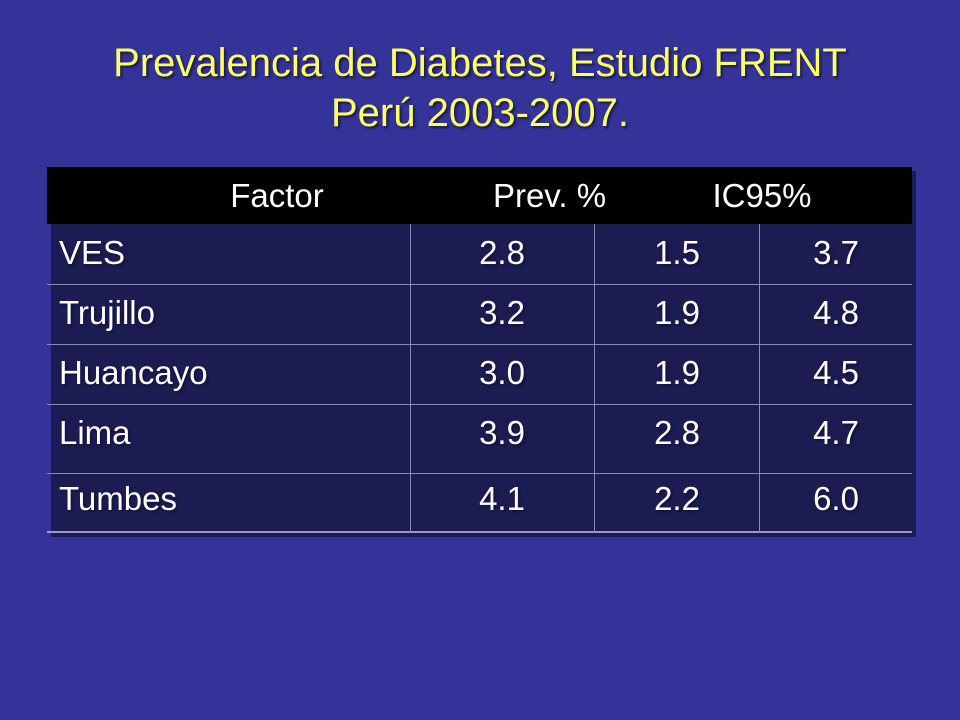 The width and height of the screenshot is (960, 720). What do you see at coordinates (836, 498) in the screenshot?
I see `cell-ic-high: 6.0` at bounding box center [836, 498].